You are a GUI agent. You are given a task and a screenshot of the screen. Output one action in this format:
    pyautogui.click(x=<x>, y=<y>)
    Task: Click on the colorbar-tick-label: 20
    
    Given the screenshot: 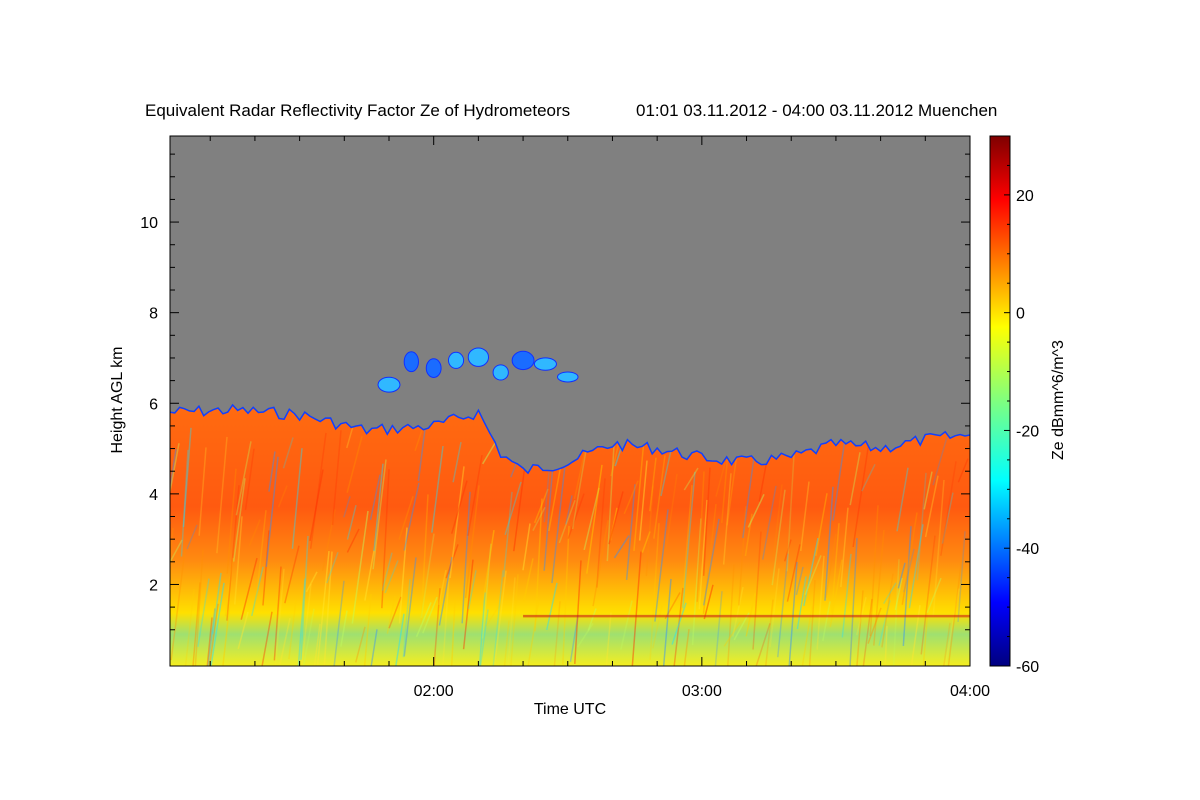 What is the action you would take?
    pyautogui.click(x=1025, y=196)
    